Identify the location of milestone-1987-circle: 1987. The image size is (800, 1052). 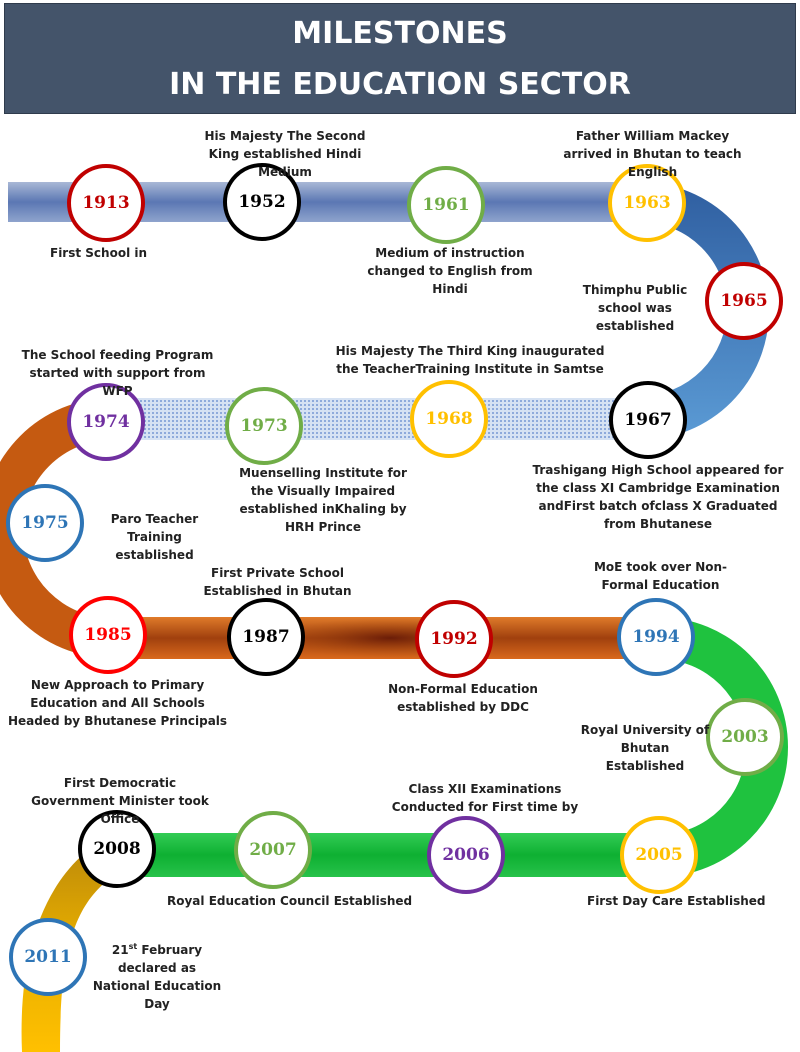
(266, 637).